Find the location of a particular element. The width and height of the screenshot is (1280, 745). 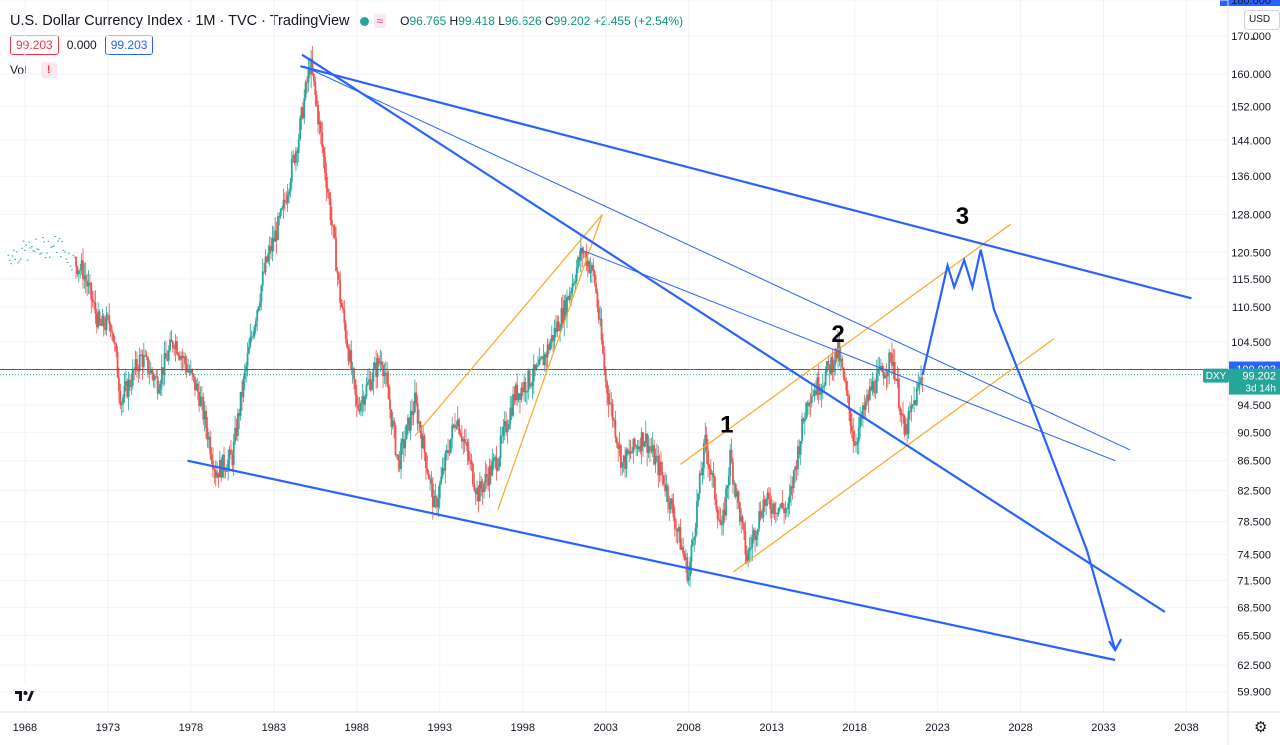

tradingview-logo-icon is located at coordinates (24, 695).